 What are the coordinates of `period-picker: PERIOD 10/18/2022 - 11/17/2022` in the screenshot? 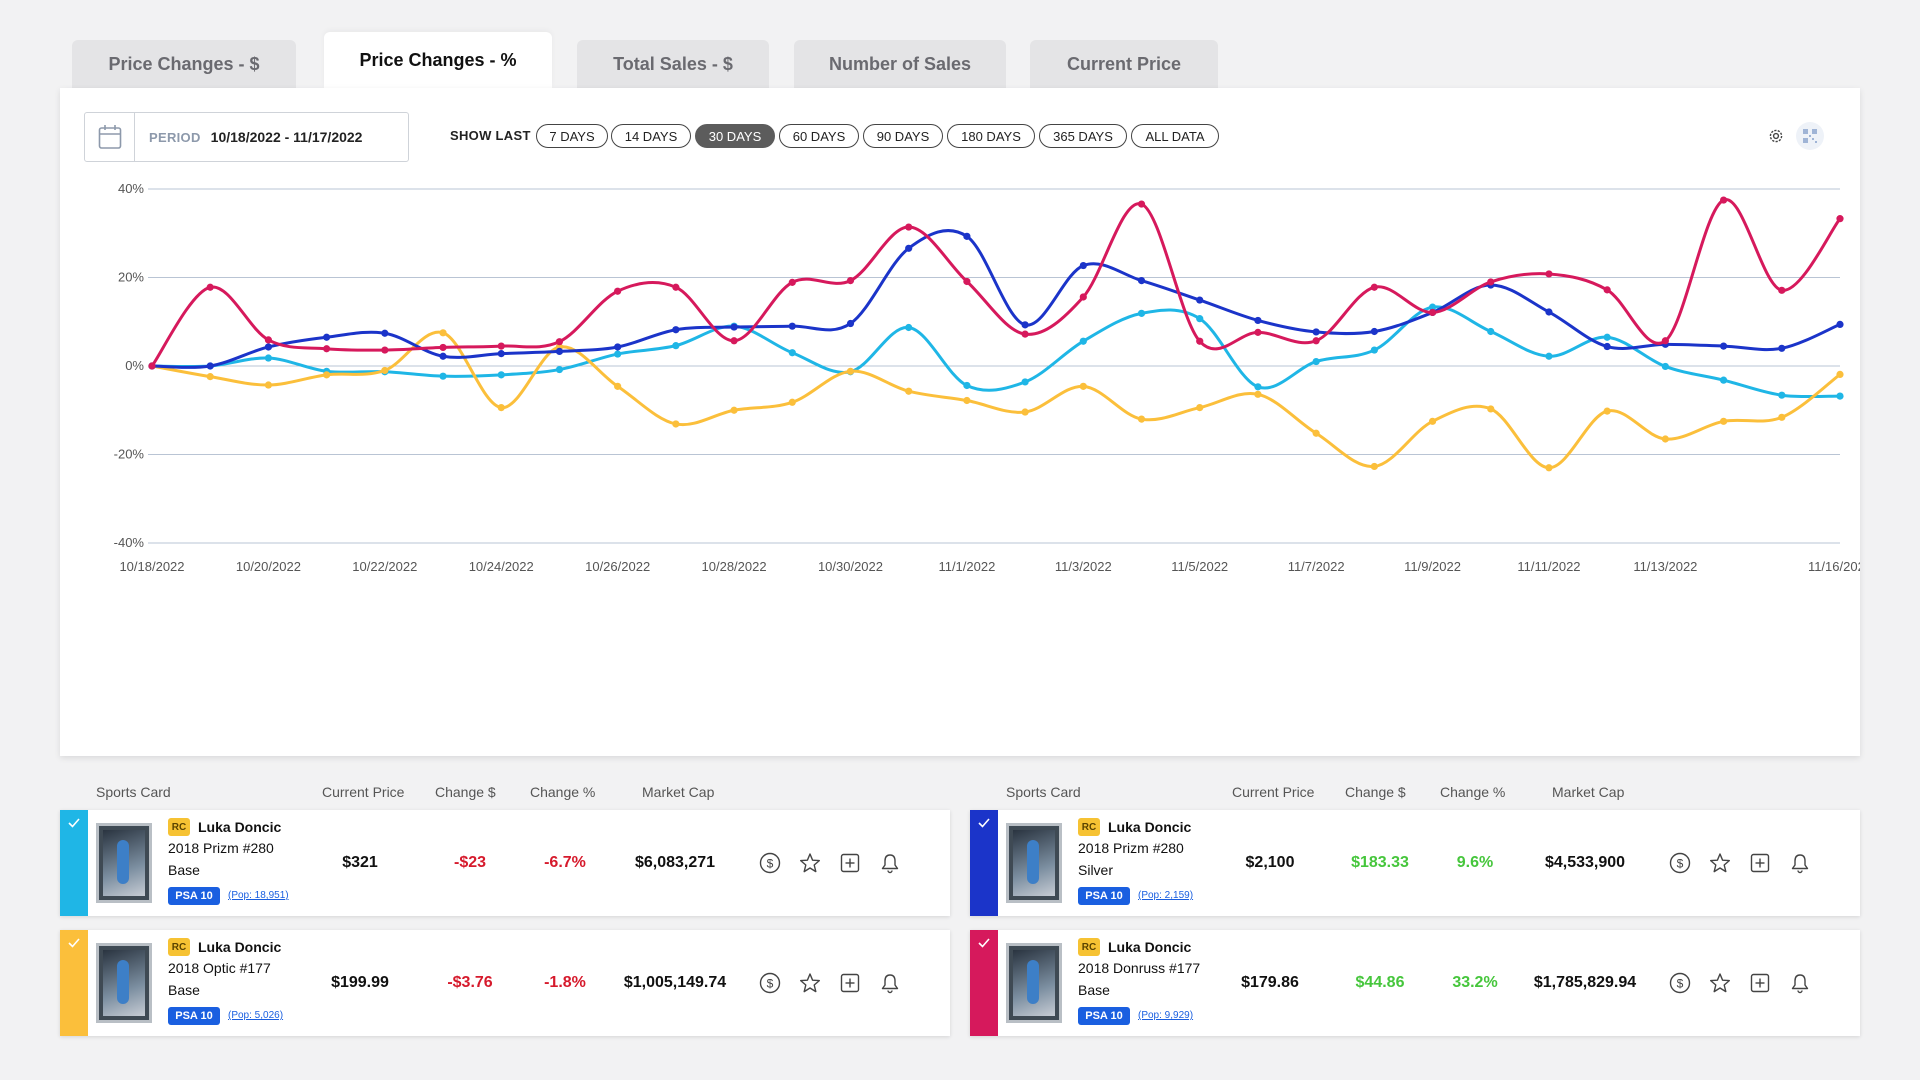 It's located at (246, 137).